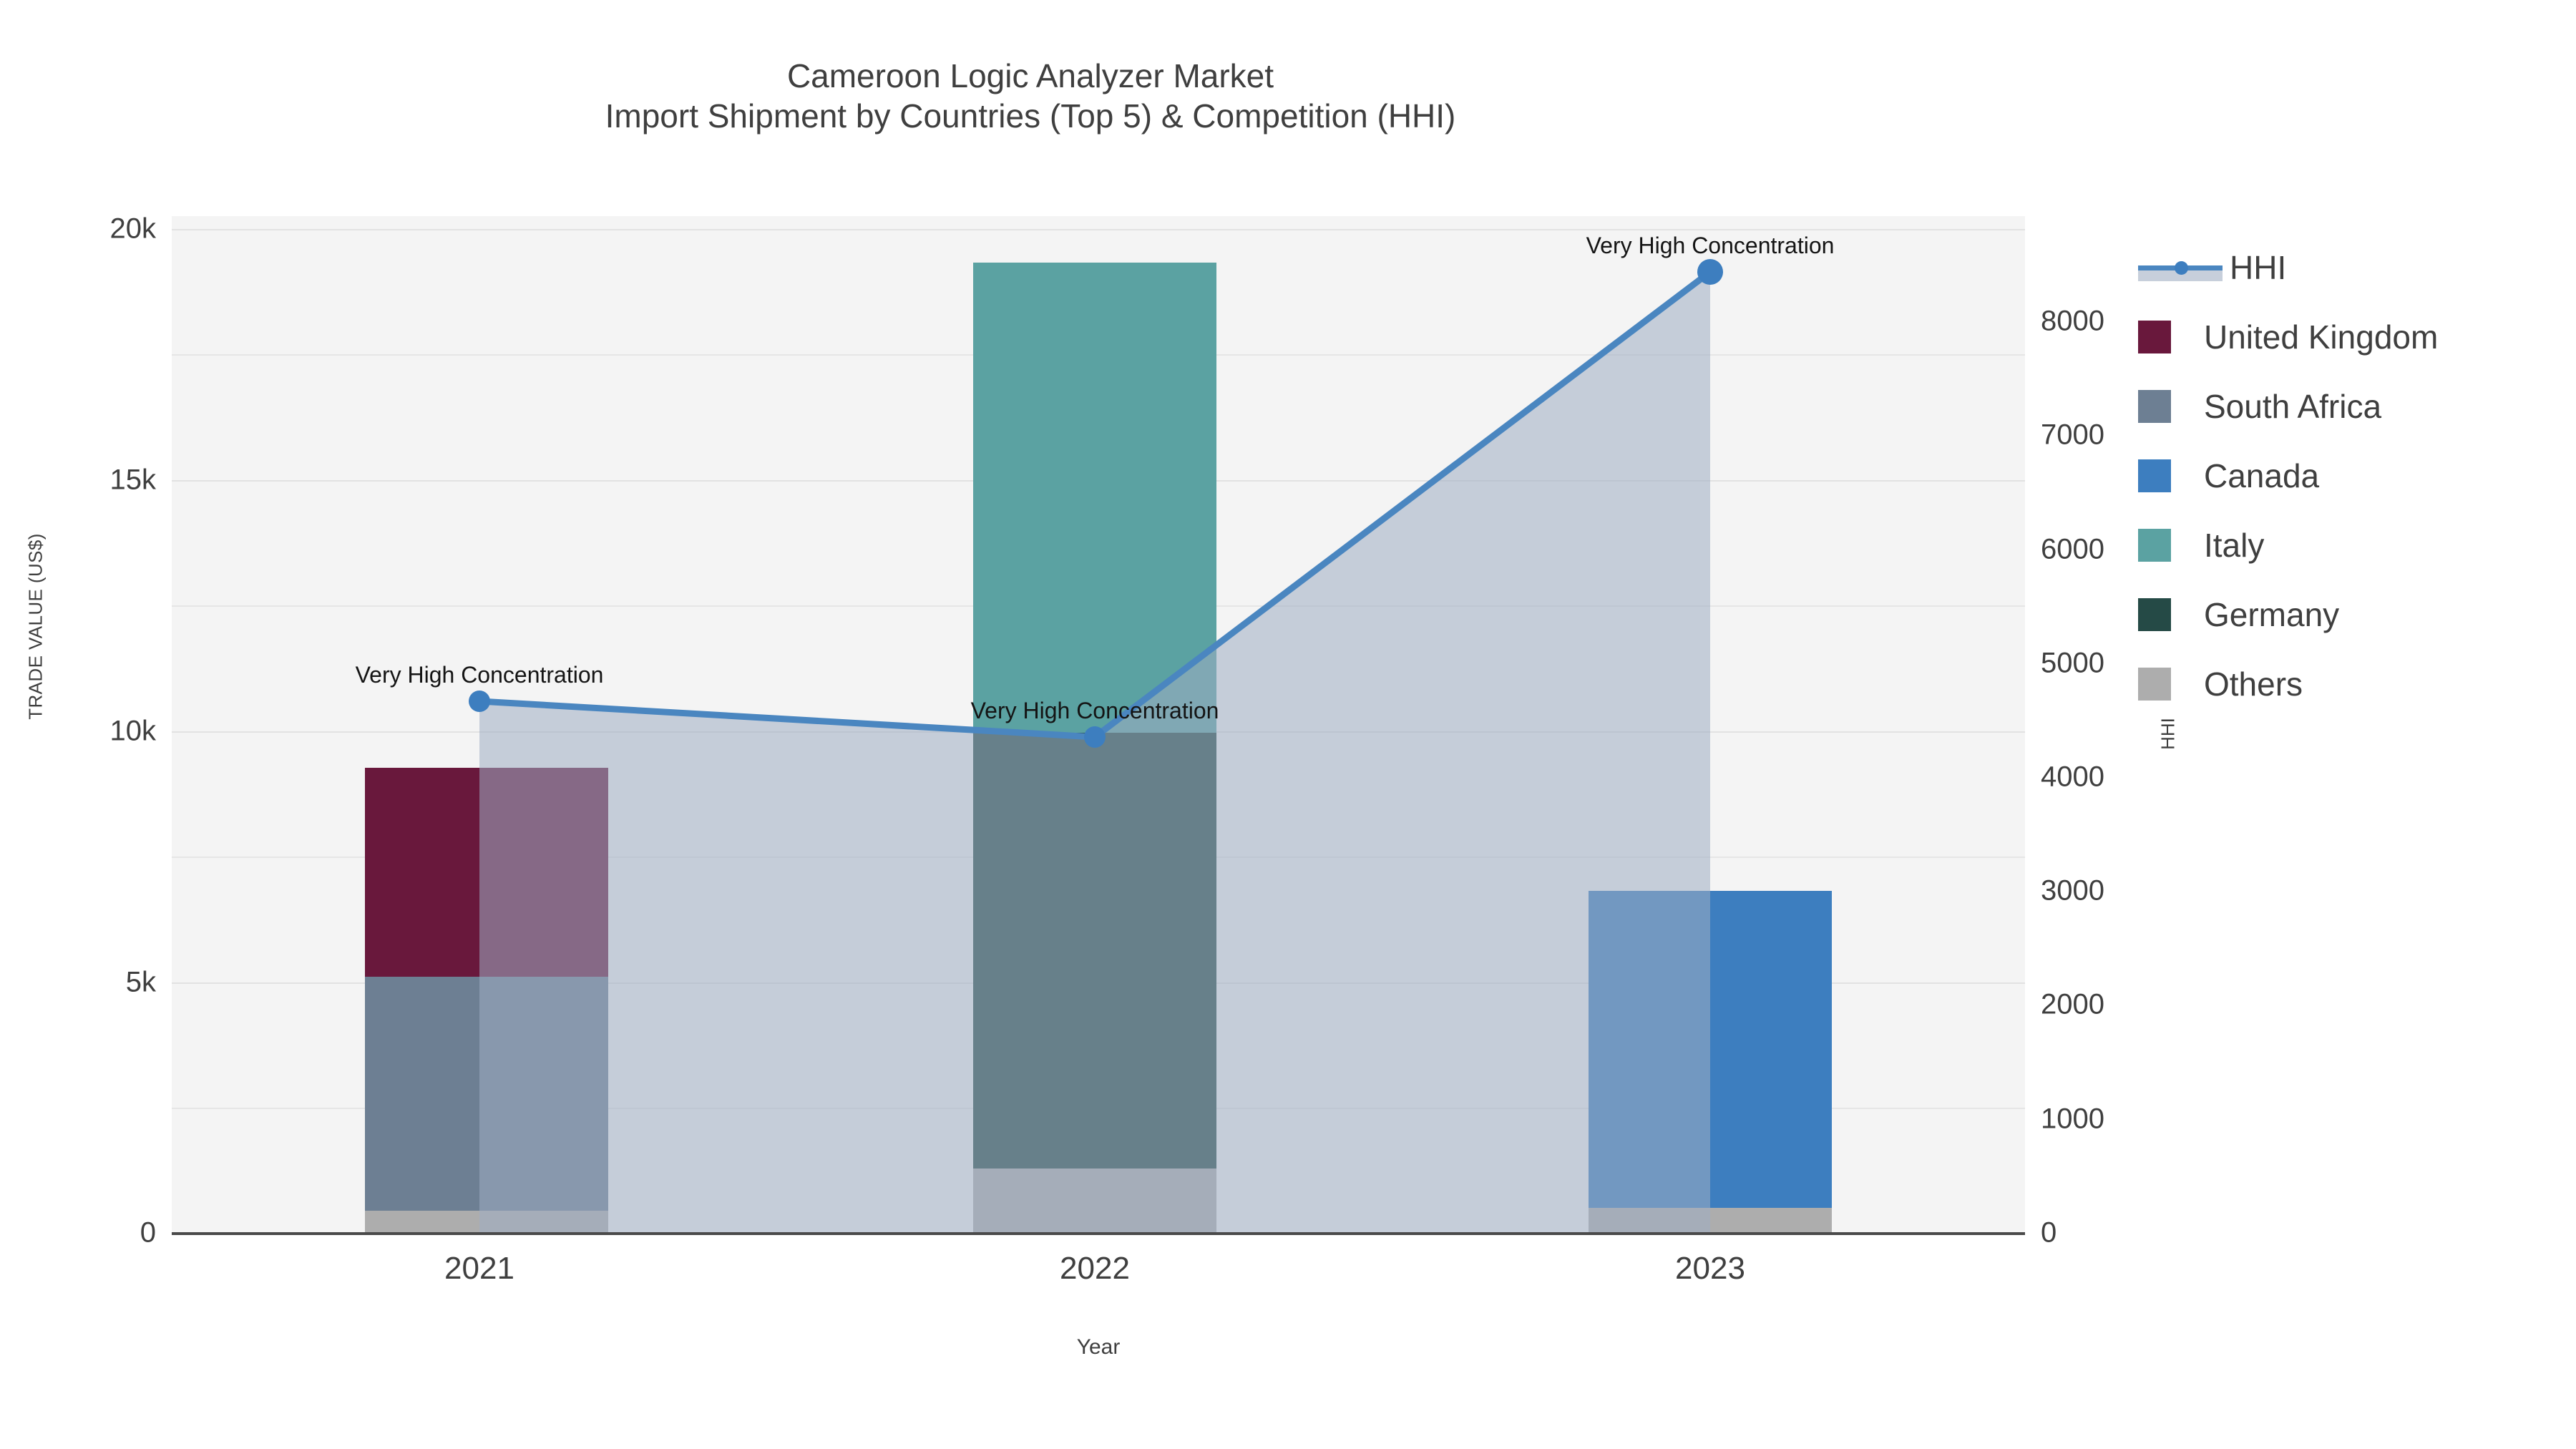 This screenshot has width=2576, height=1449. What do you see at coordinates (1098, 229) in the screenshot?
I see `gridline-20k` at bounding box center [1098, 229].